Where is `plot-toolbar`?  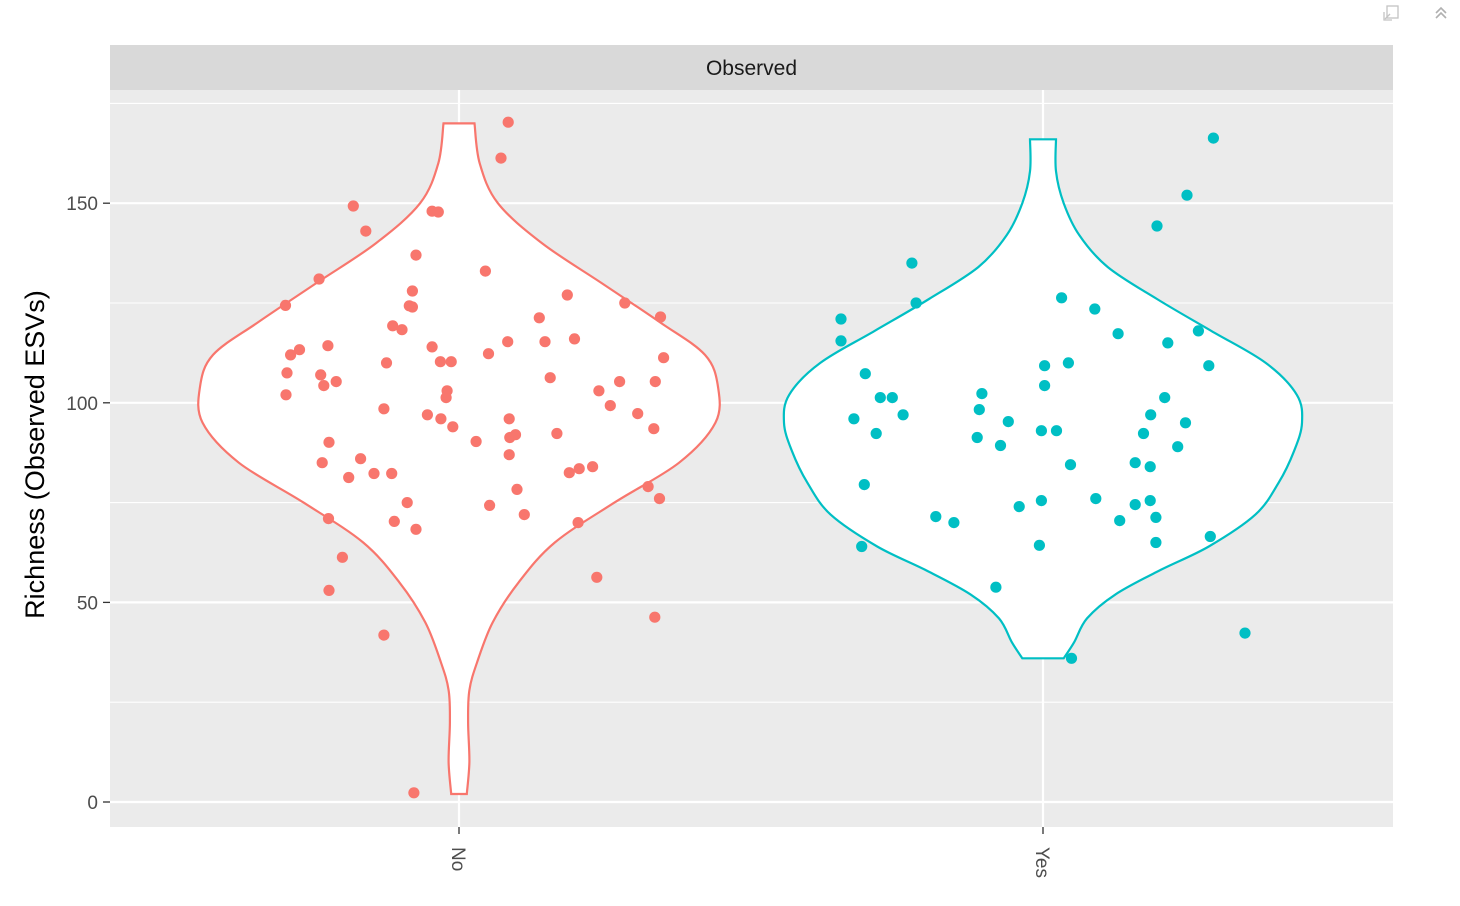
plot-toolbar is located at coordinates (1400, 13).